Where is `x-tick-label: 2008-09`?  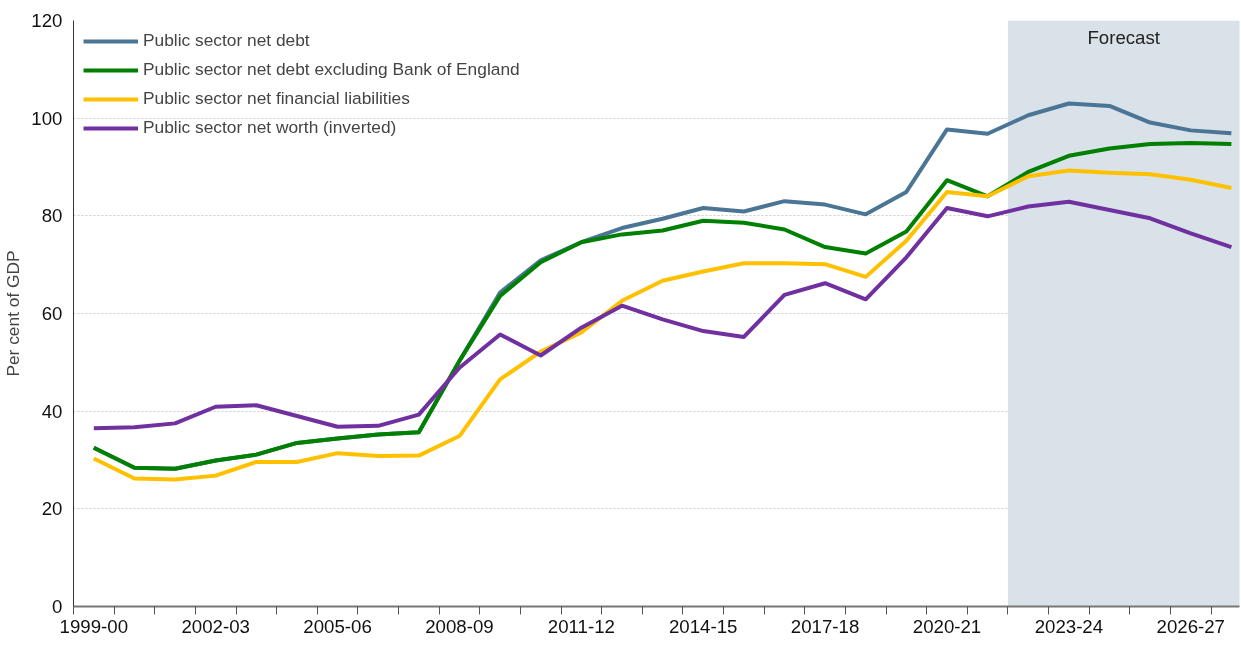 x-tick-label: 2008-09 is located at coordinates (459, 626).